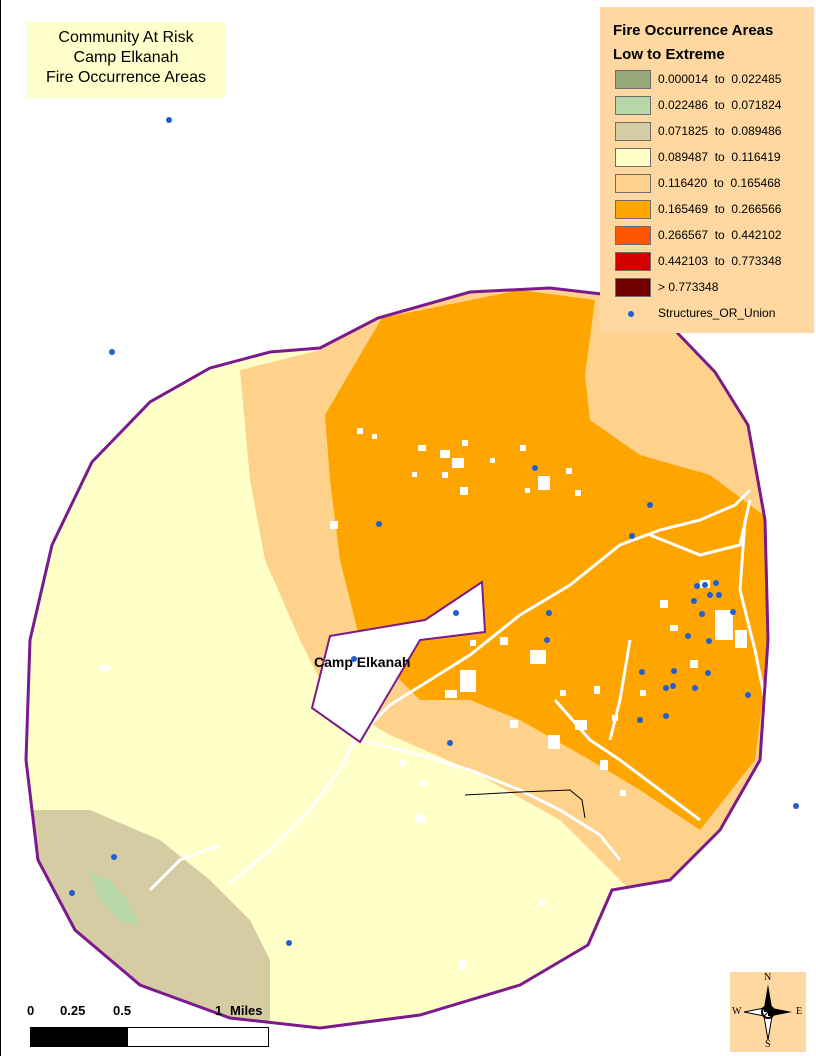 This screenshot has width=816, height=1056. I want to click on legend-class: > 0.773348, so click(713, 288).